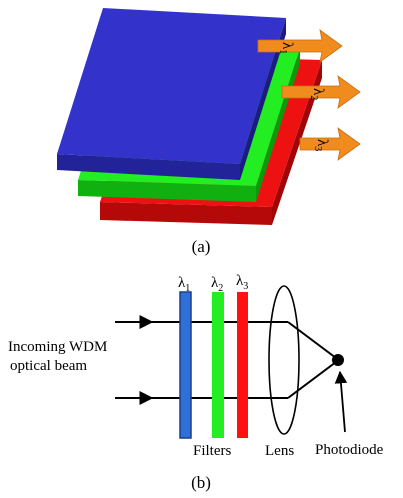 The width and height of the screenshot is (403, 498). What do you see at coordinates (317, 94) in the screenshot?
I see `arrow-label-lambda-2: λ2` at bounding box center [317, 94].